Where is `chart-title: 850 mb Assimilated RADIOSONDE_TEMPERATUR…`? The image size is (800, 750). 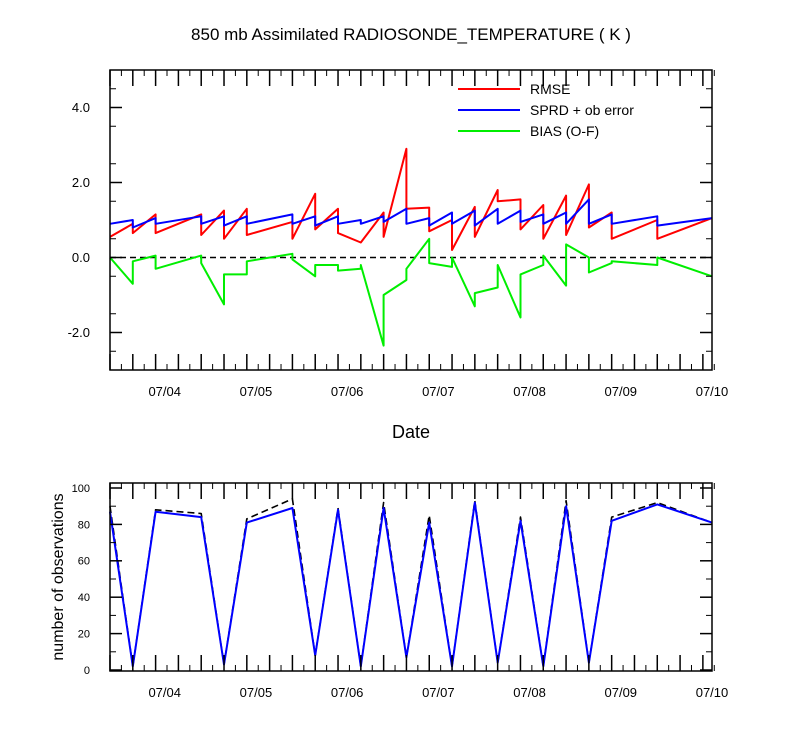
chart-title: 850 mb Assimilated RADIOSONDE_TEMPERATUR… is located at coordinates (411, 34).